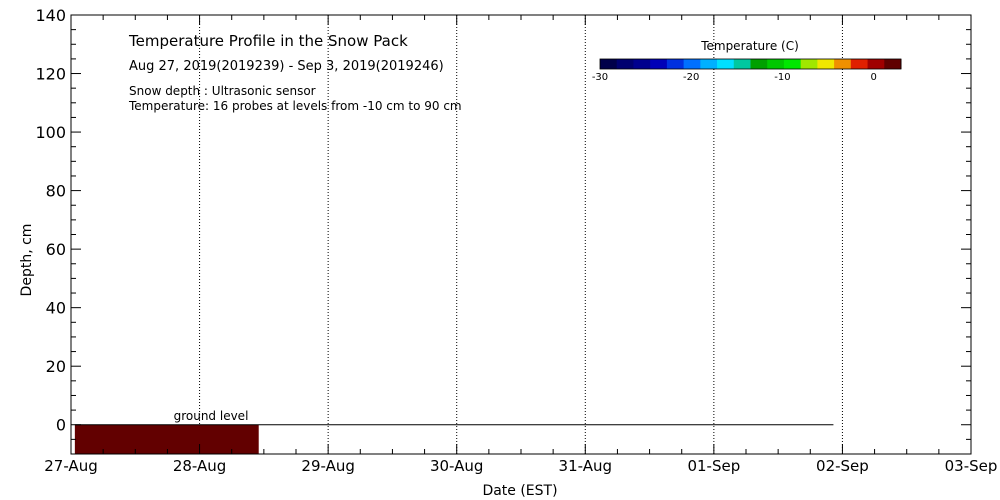 Image resolution: width=1000 pixels, height=500 pixels. I want to click on colorbar-tick-label: -20, so click(691, 77).